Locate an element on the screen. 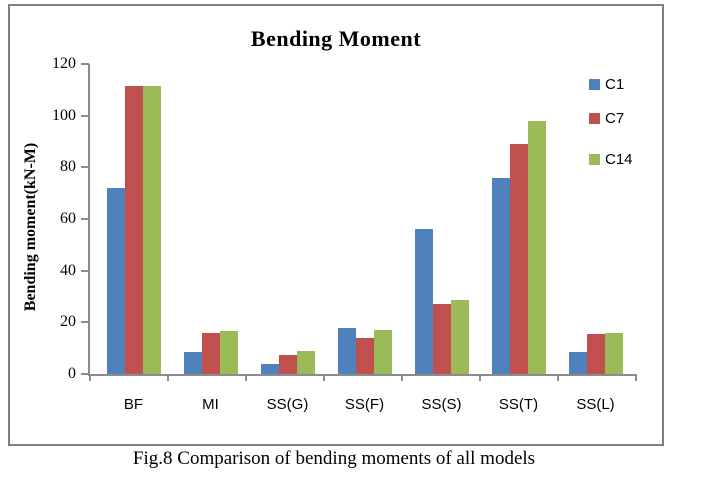  bar-C7-MI is located at coordinates (211, 353).